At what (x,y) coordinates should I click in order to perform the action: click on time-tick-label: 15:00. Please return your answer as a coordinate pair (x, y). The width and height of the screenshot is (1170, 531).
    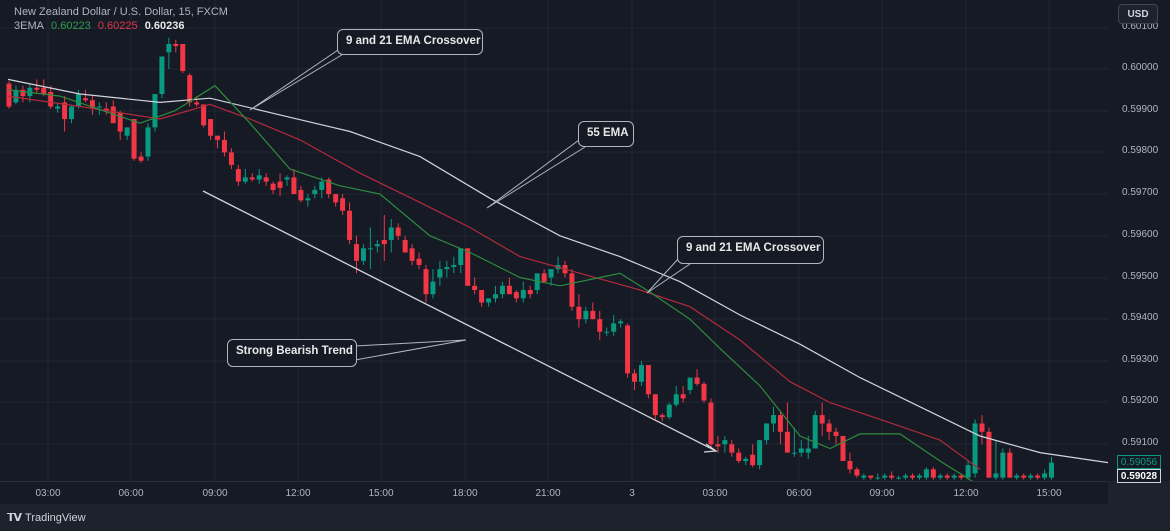
    Looking at the image, I should click on (381, 493).